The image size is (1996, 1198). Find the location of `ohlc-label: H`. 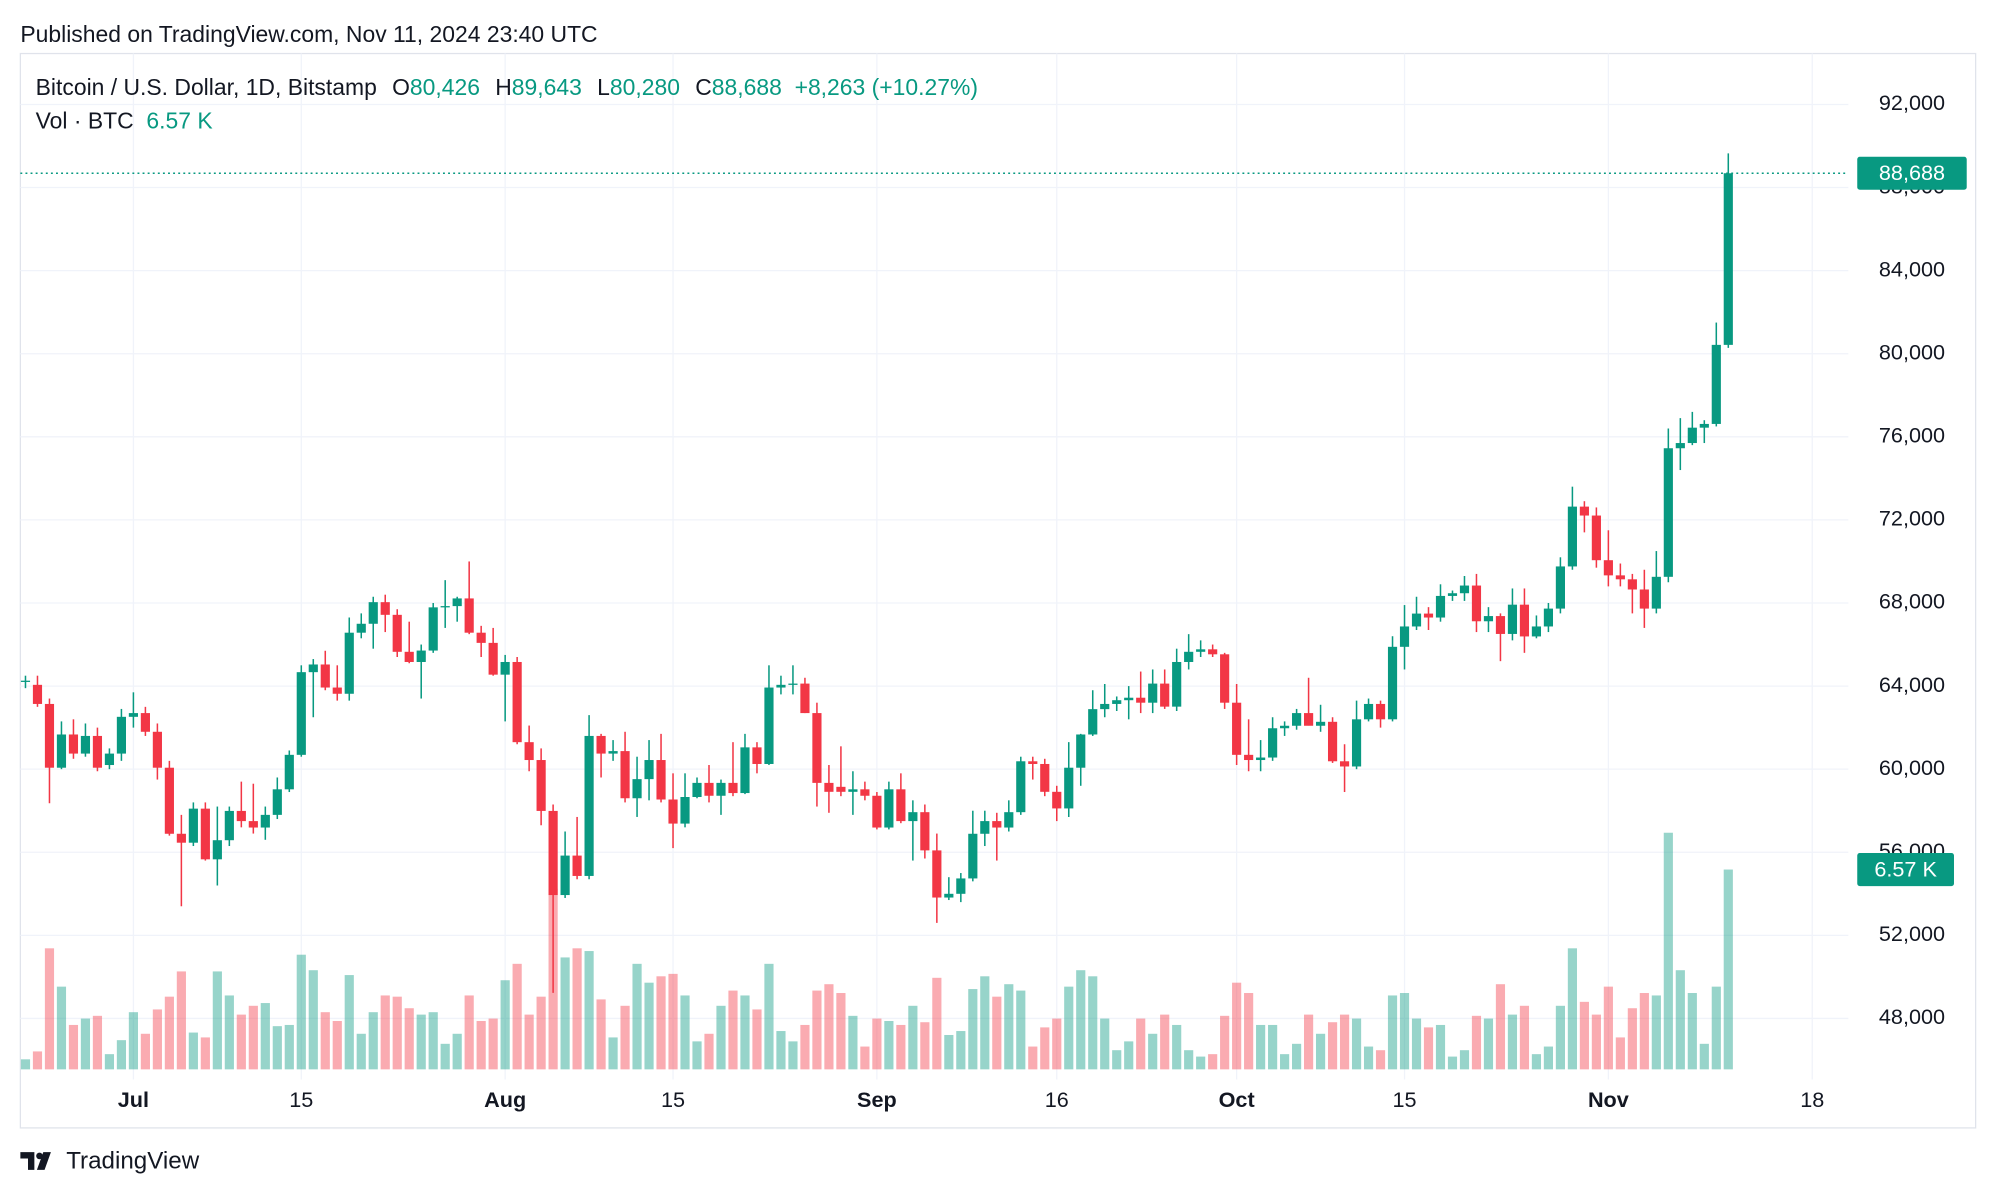

ohlc-label: H is located at coordinates (503, 87).